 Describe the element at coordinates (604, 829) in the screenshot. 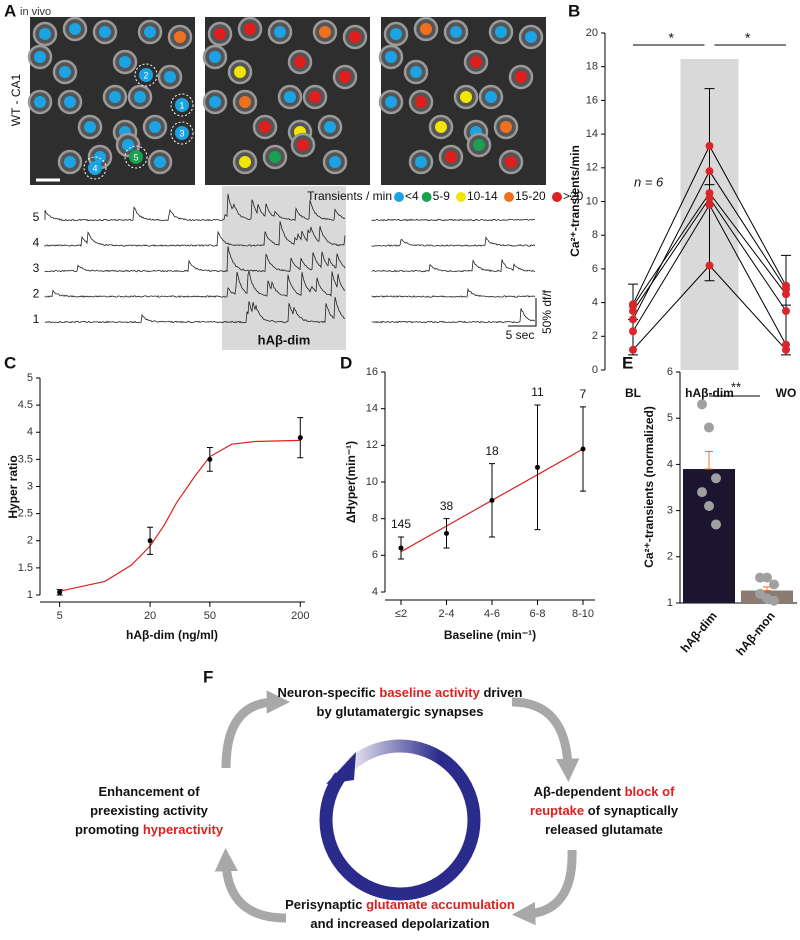

I see `node-text-part: released glutamate` at that location.